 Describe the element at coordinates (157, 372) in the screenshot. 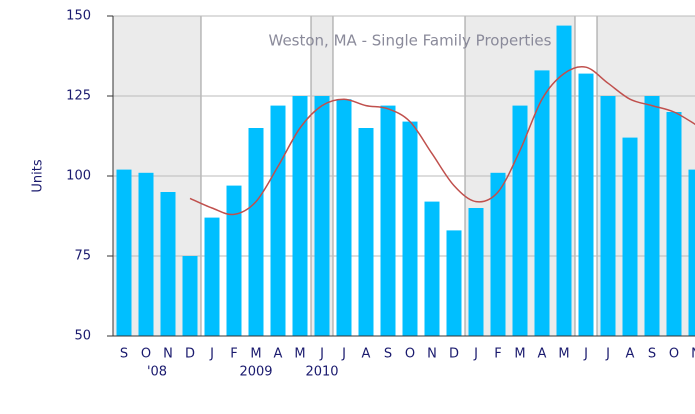

I see `year-label: '08` at that location.